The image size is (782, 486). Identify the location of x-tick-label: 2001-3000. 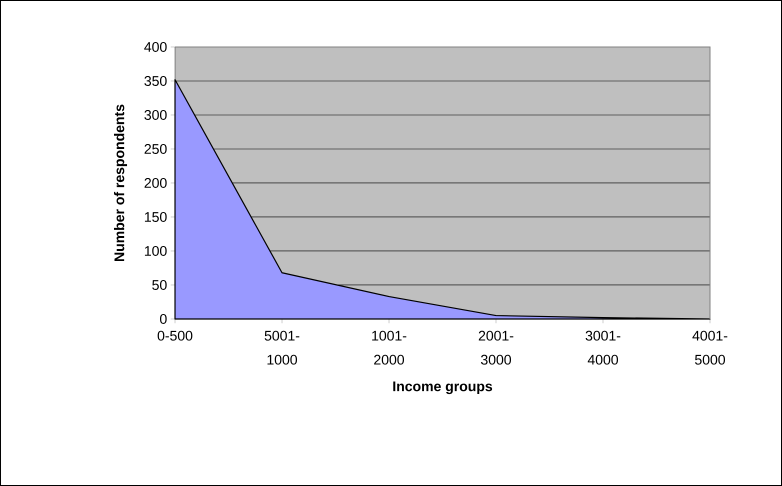
(496, 347).